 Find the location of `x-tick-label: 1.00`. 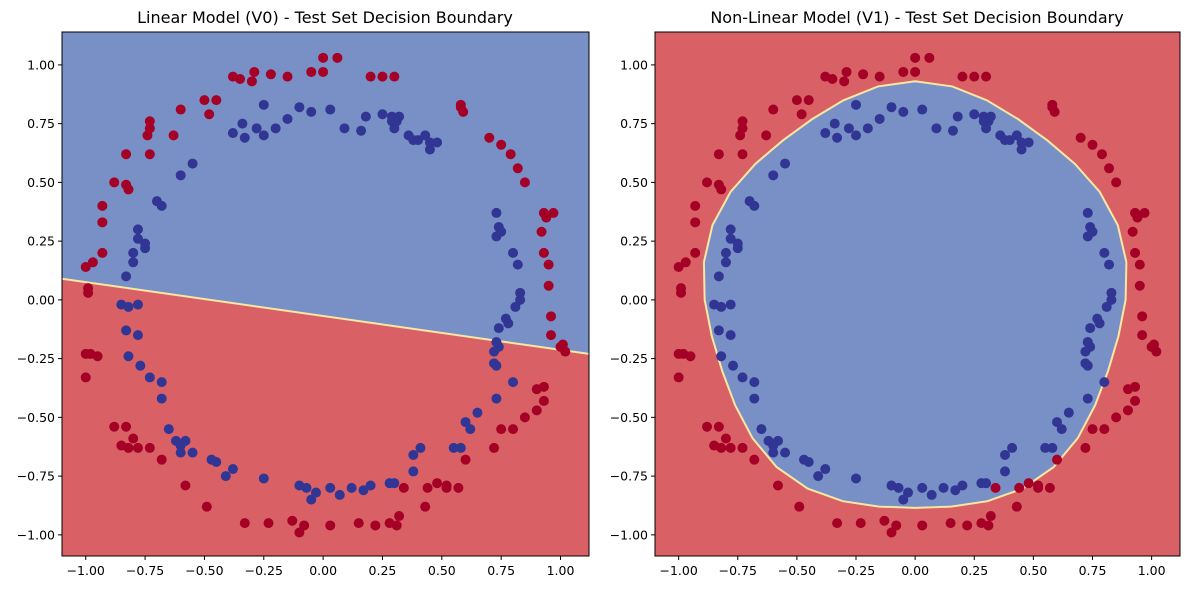

x-tick-label: 1.00 is located at coordinates (1152, 570).